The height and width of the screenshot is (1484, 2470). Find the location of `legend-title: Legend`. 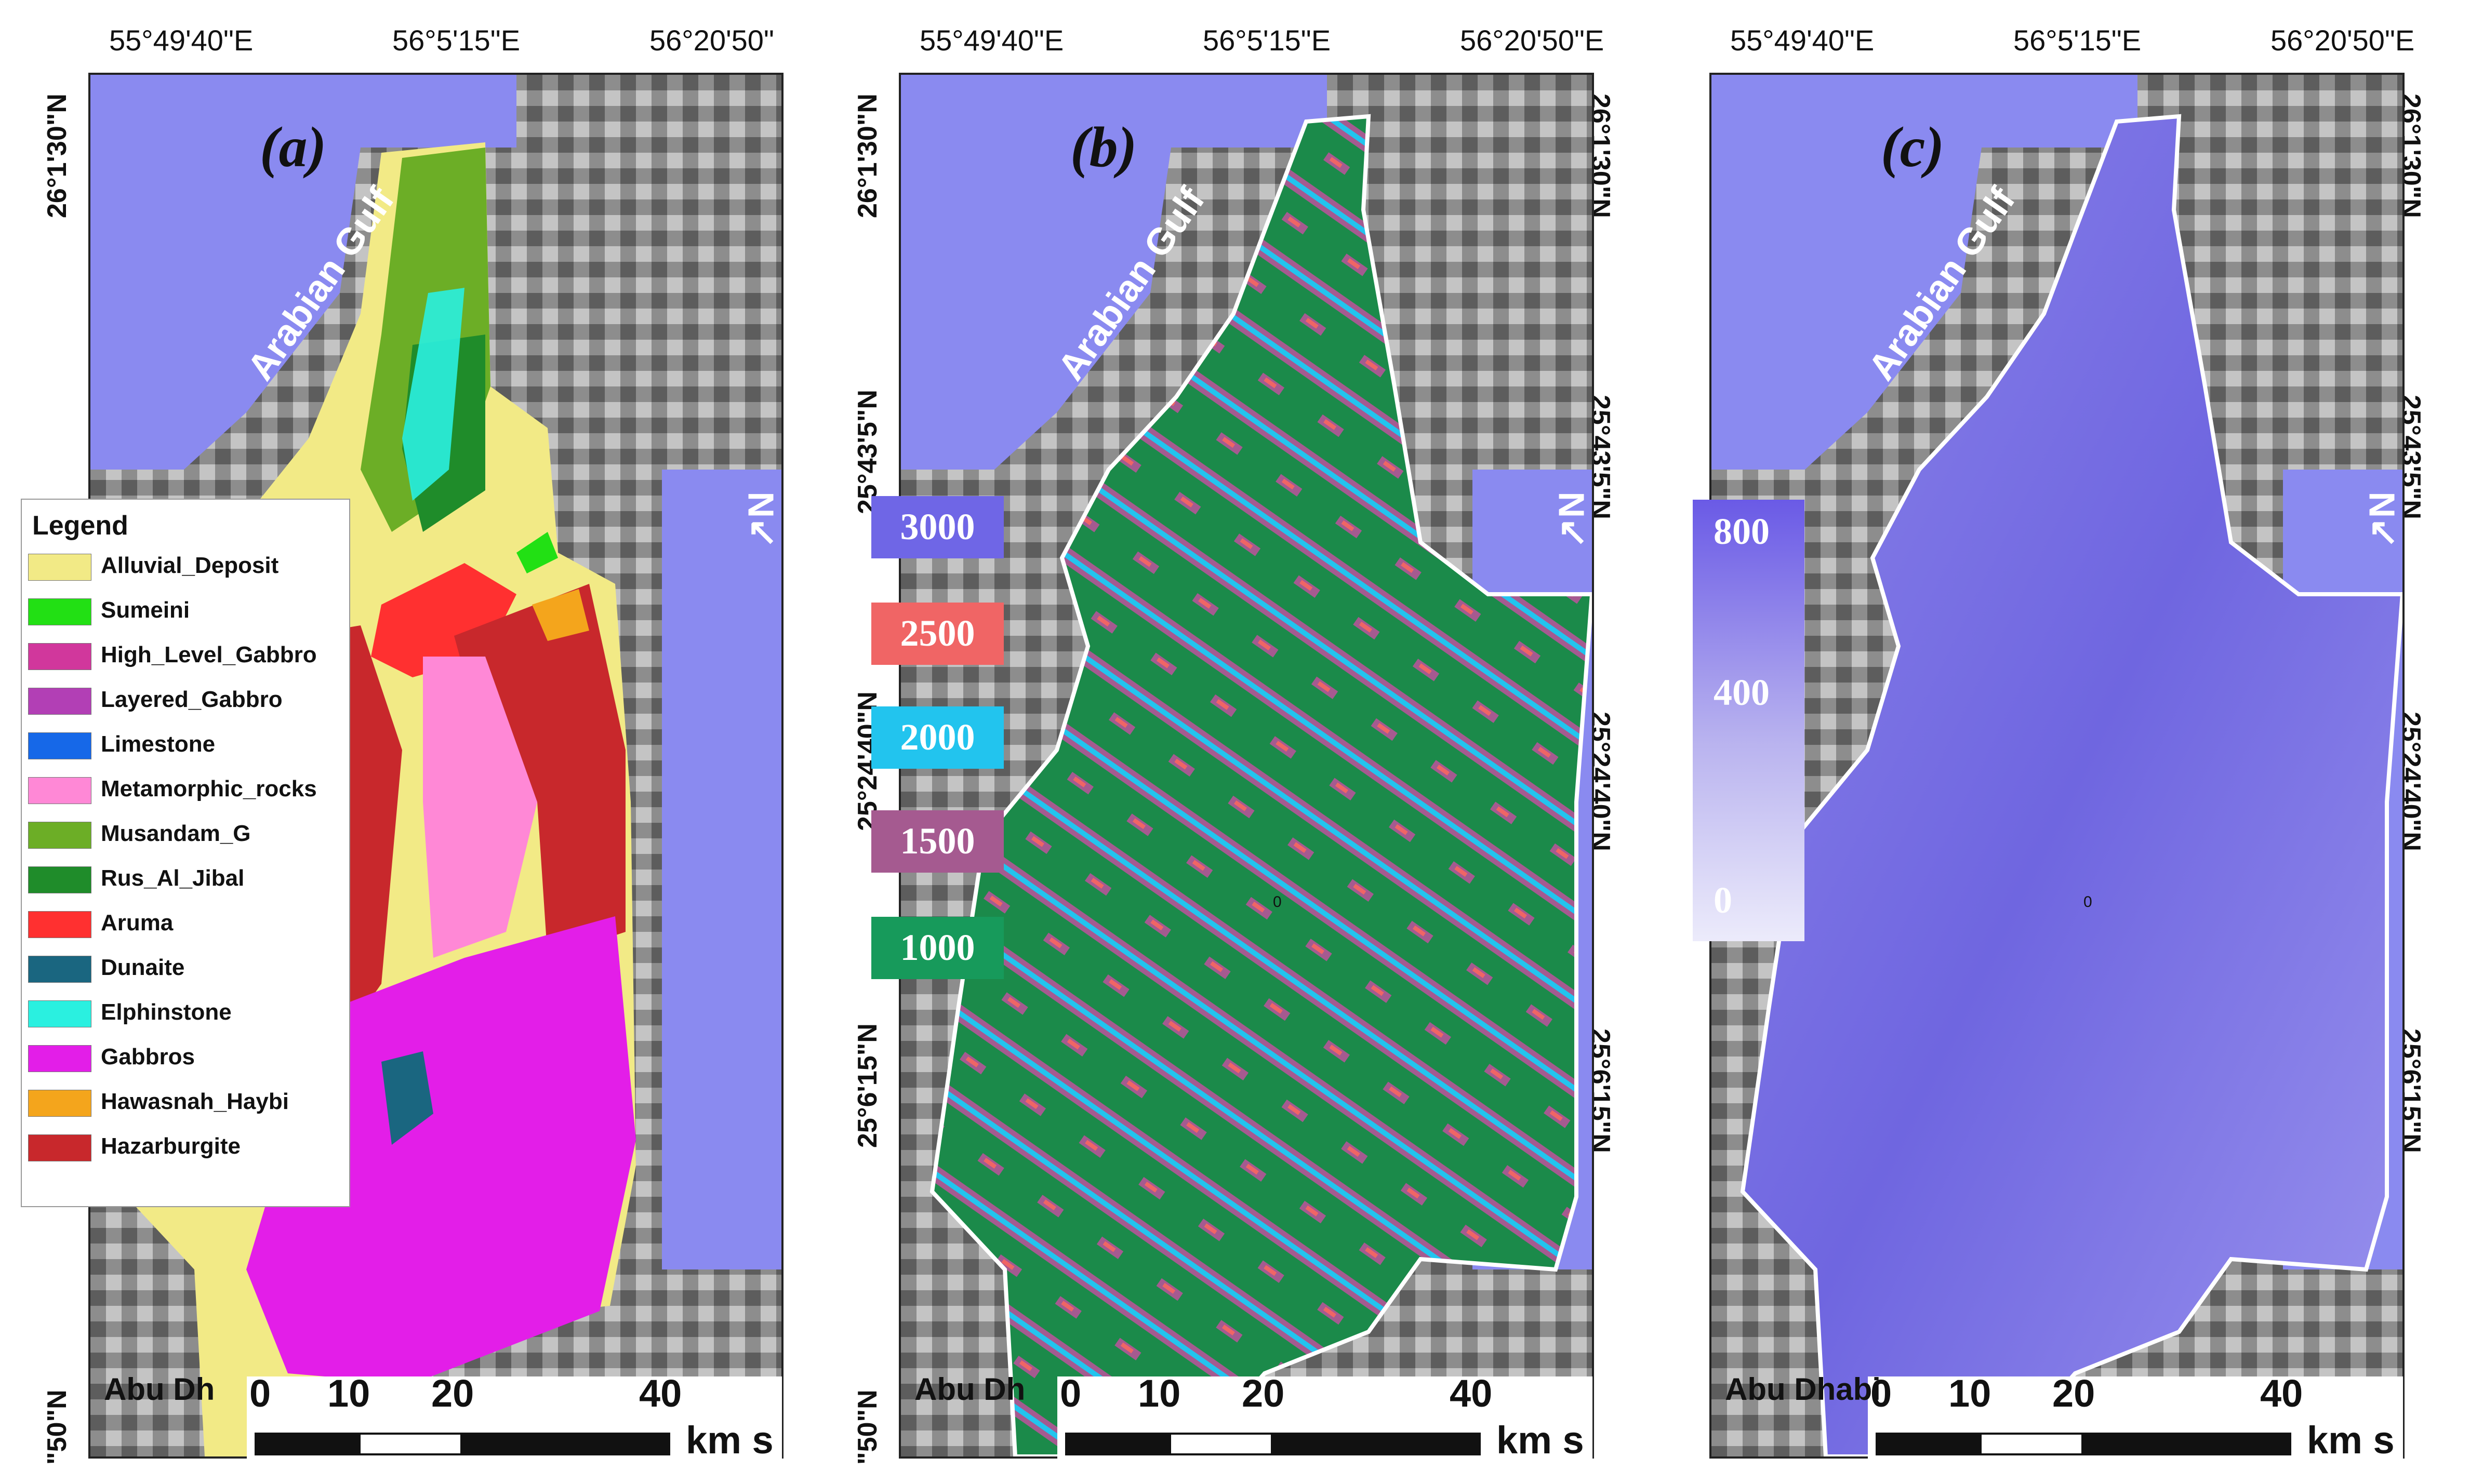

legend-title: Legend is located at coordinates (80, 526).